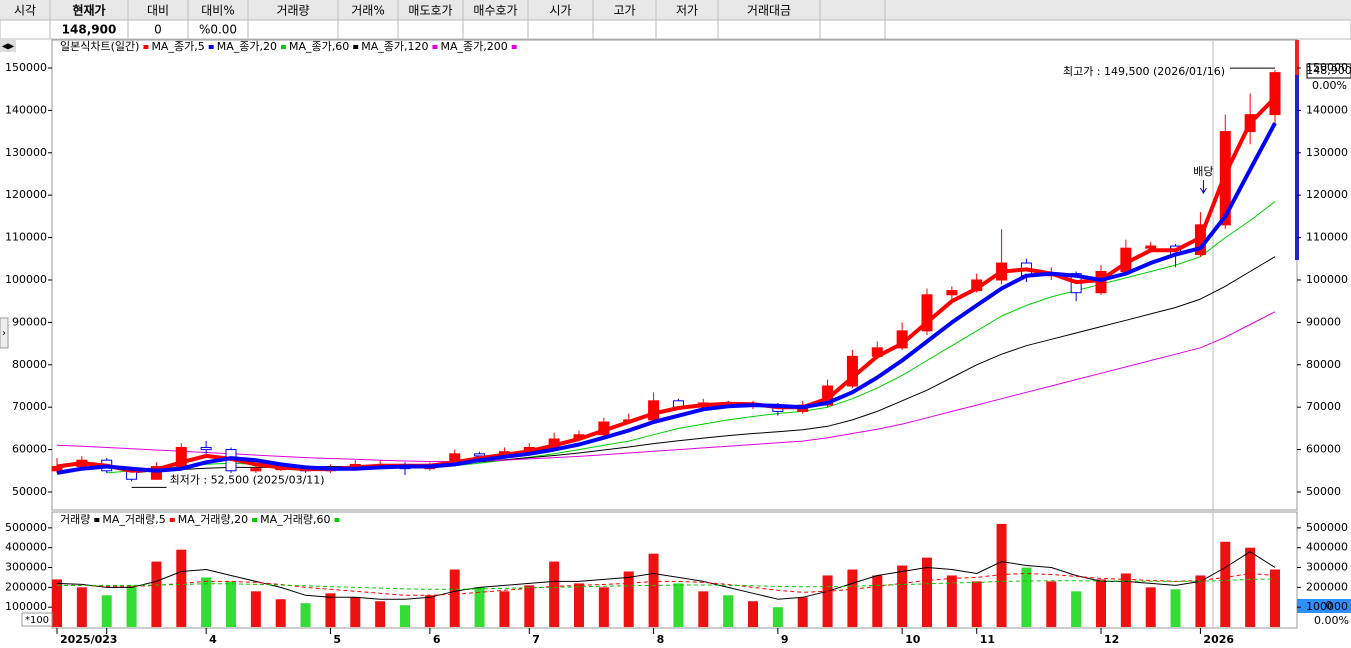 The image size is (1351, 648). I want to click on header-label: 대비%, so click(217, 11).